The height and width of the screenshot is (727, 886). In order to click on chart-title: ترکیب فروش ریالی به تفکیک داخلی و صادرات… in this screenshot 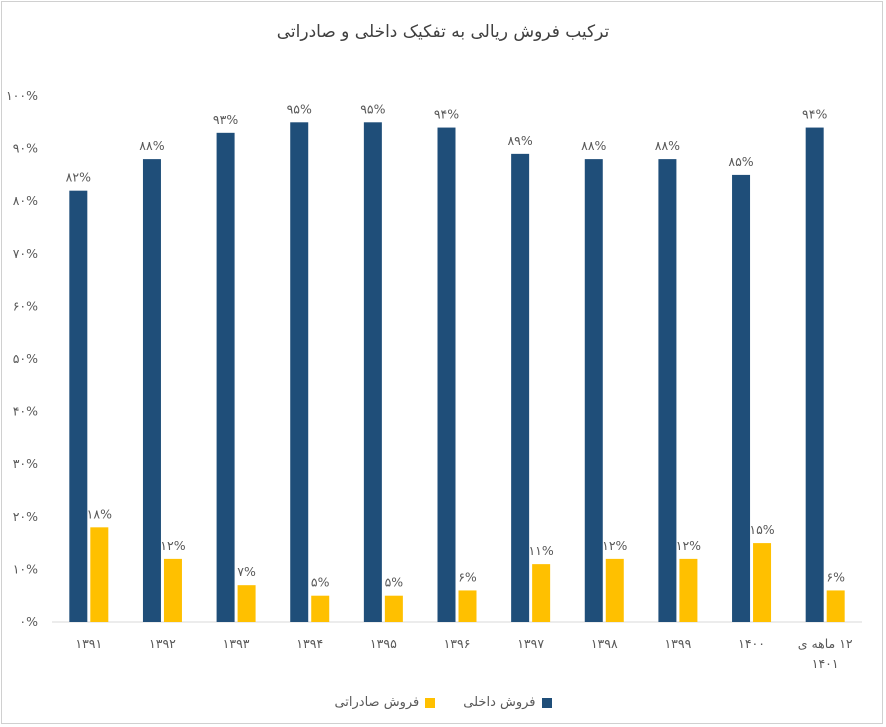, I will do `click(443, 32)`.